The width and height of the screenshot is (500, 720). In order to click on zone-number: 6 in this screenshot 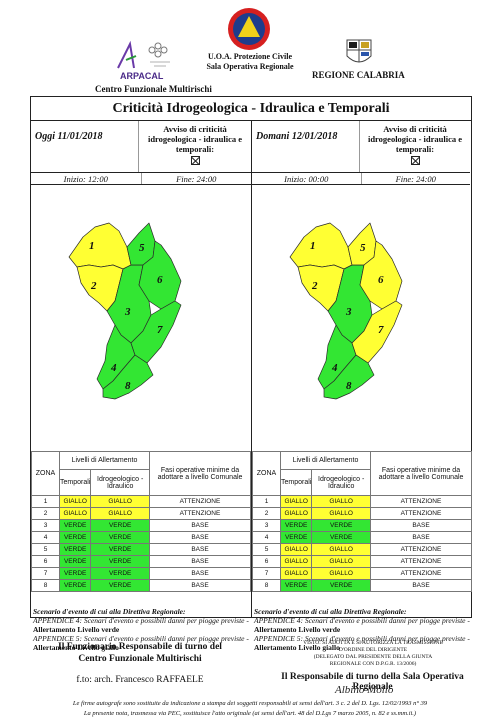, I will do `click(45, 561)`.